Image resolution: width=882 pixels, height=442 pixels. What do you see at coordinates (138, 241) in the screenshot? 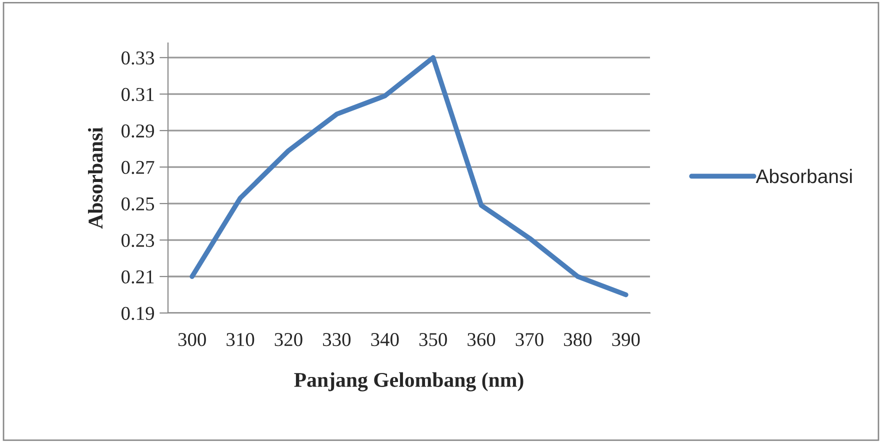
I see `y-tick-label: 0.23` at bounding box center [138, 241].